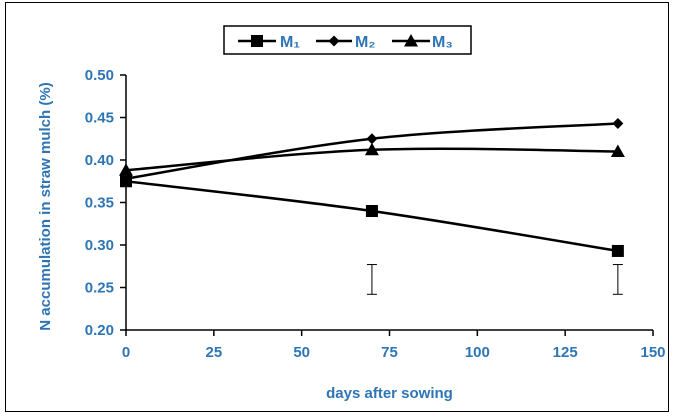  I want to click on x-tick-label: 75, so click(389, 352).